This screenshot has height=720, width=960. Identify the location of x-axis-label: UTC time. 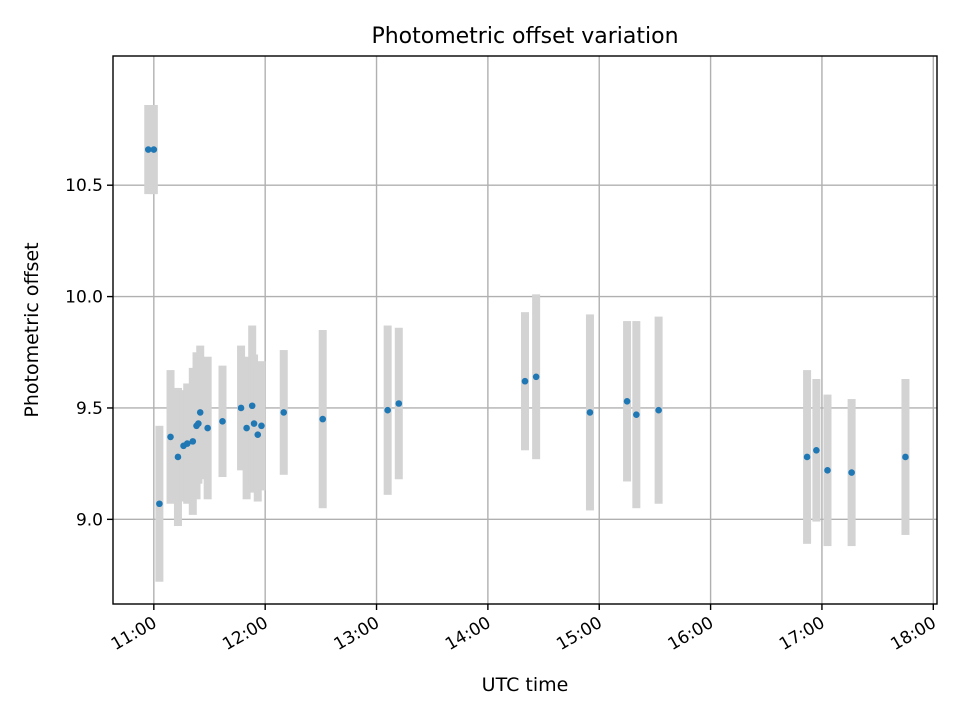
(525, 685).